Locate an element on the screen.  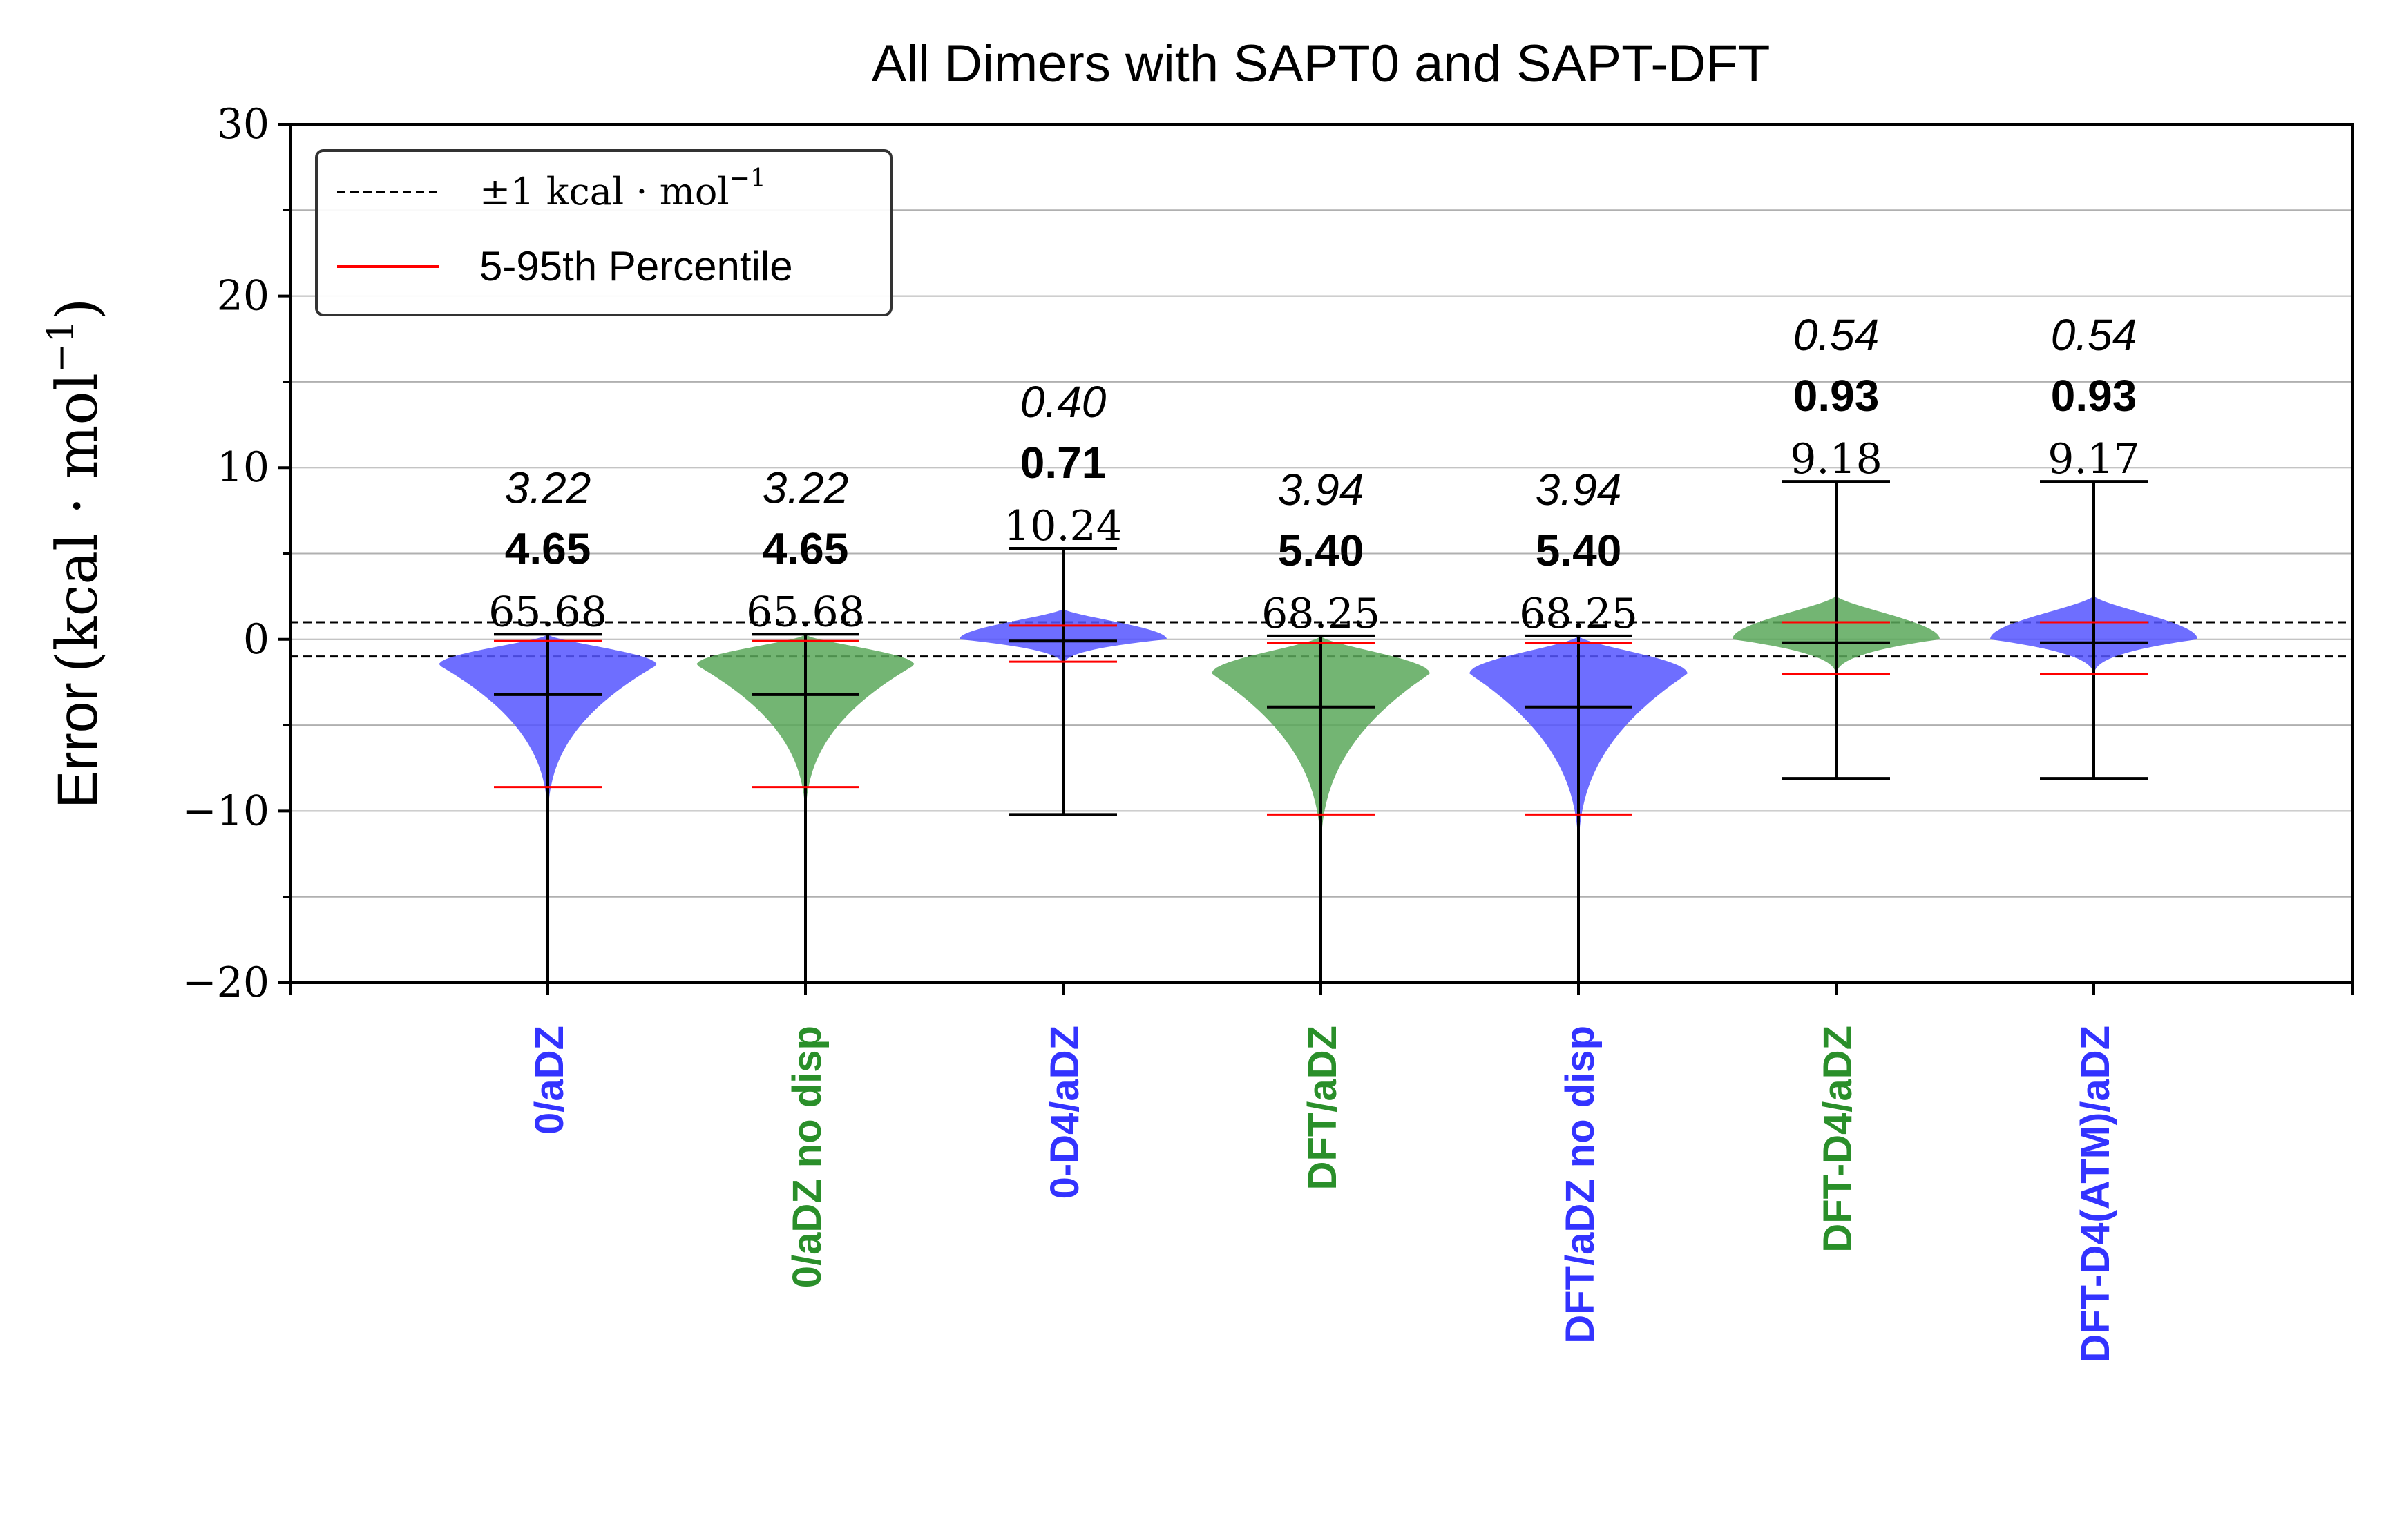
violin-group: 9.18 0.93 0.54 is located at coordinates (1837, 545).